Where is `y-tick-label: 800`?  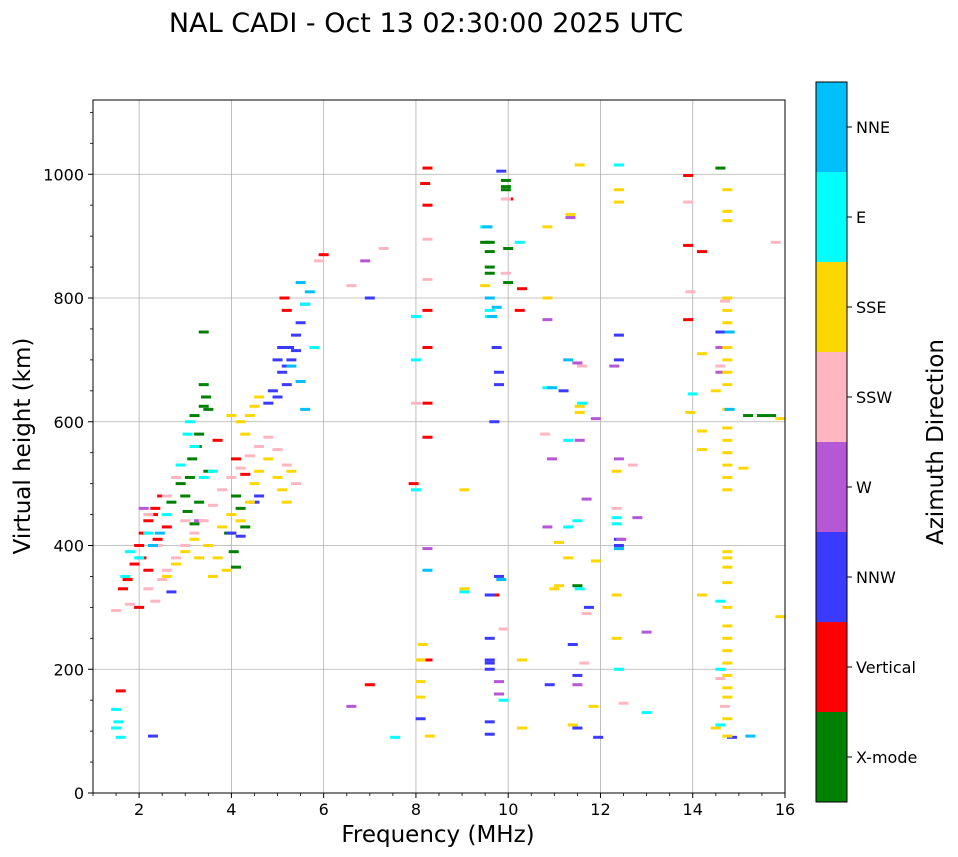 y-tick-label: 800 is located at coordinates (68, 298).